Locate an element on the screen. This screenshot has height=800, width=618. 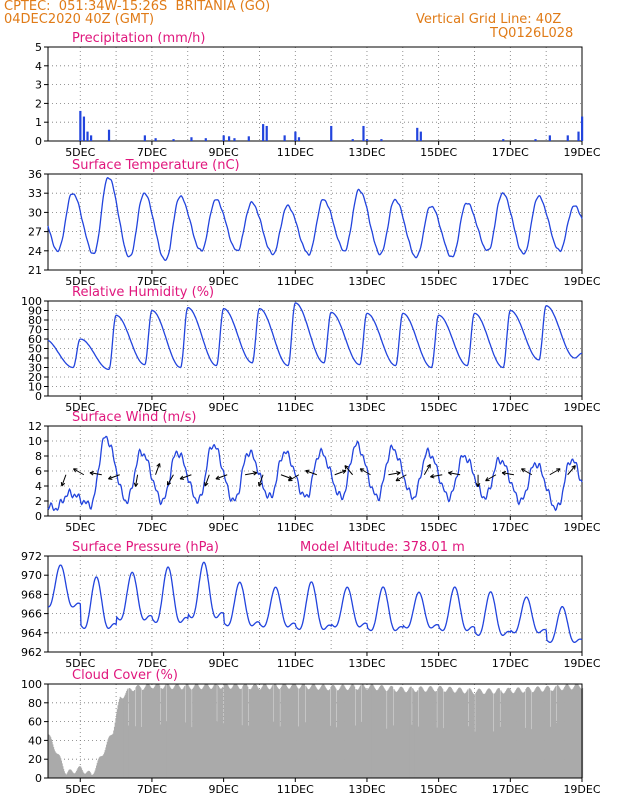
y-tick-label: 21 is located at coordinates (35, 270).